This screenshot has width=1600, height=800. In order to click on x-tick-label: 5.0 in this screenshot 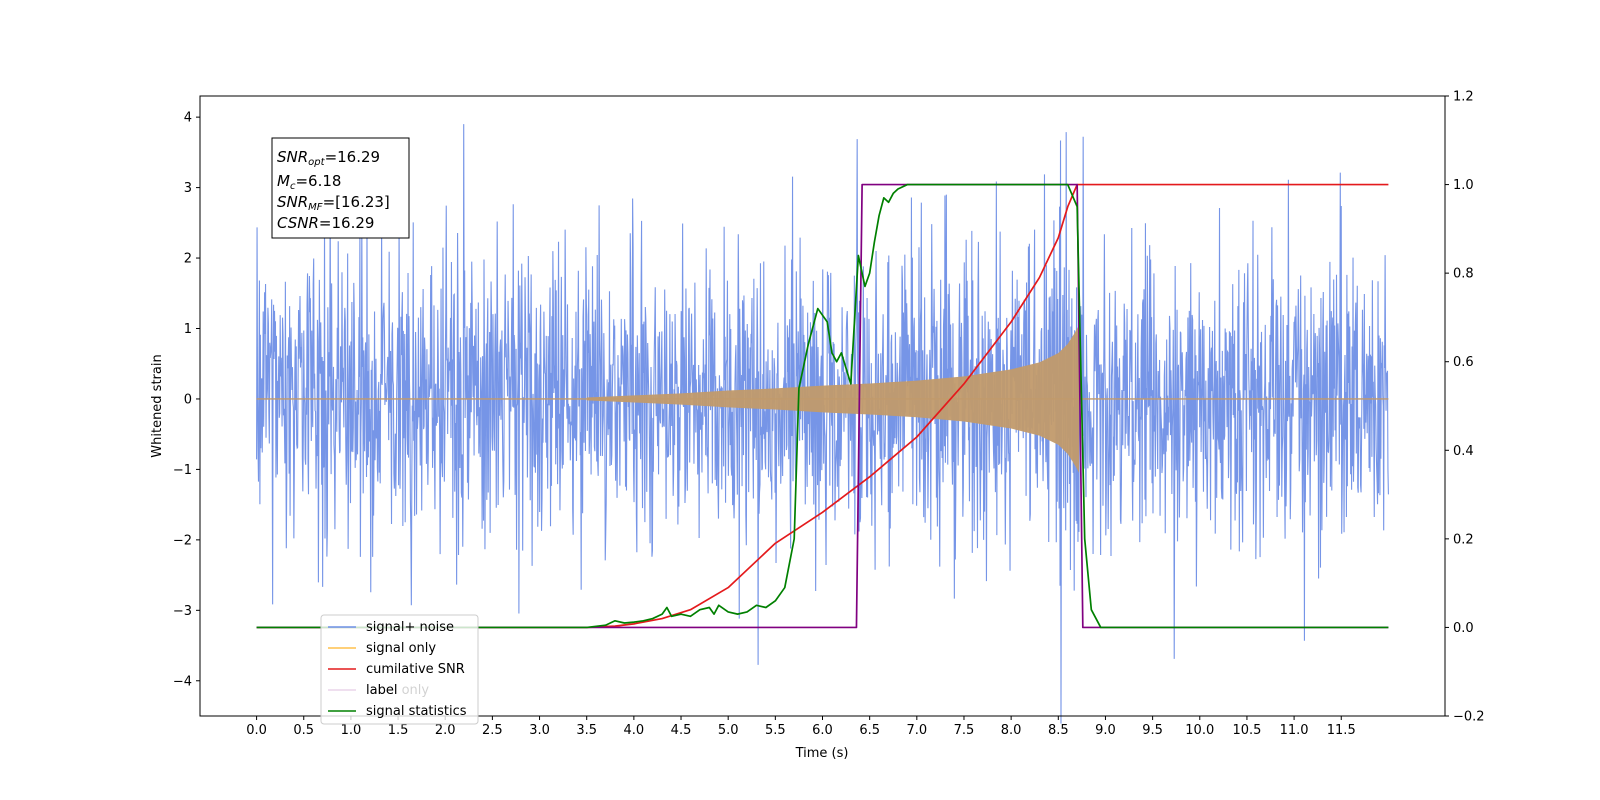, I will do `click(728, 730)`.